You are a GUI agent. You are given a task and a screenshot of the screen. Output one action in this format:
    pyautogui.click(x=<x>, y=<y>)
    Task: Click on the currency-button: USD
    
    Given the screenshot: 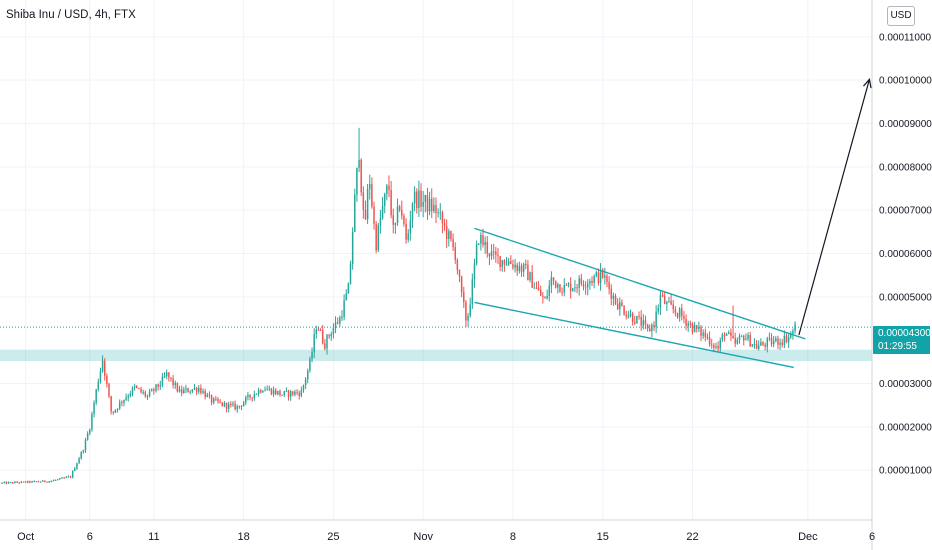 What is the action you would take?
    pyautogui.click(x=901, y=16)
    